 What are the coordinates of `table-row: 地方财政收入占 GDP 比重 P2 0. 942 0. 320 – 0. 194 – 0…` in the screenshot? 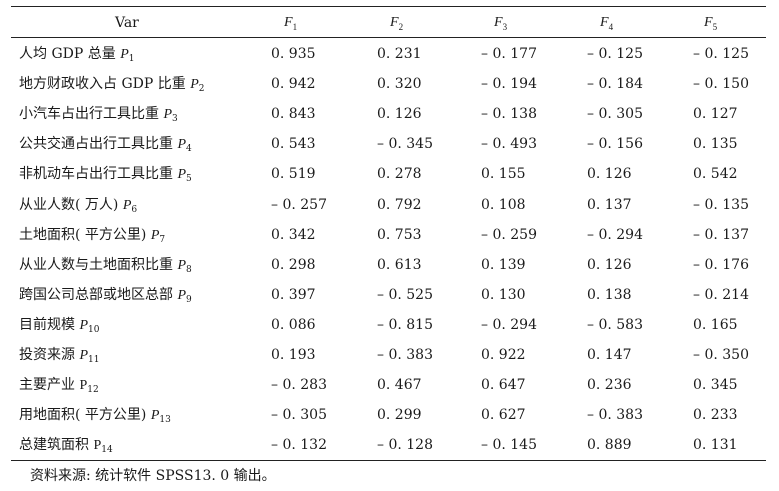 It's located at (388, 84).